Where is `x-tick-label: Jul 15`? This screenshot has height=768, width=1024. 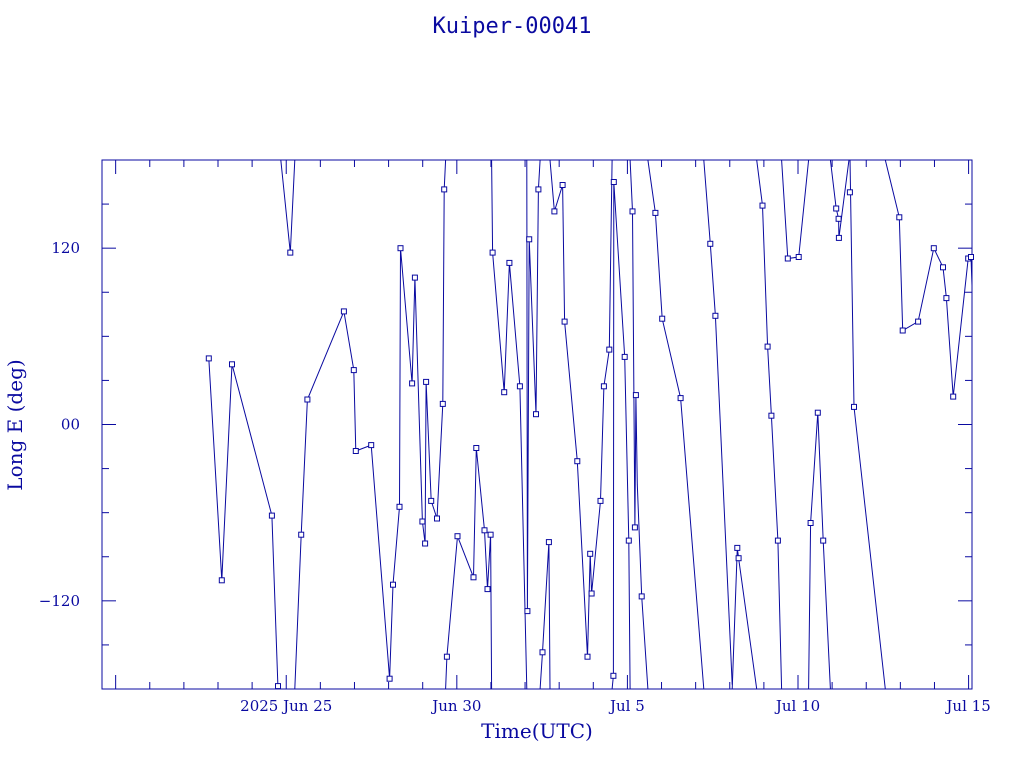 x-tick-label: Jul 15 is located at coordinates (967, 706).